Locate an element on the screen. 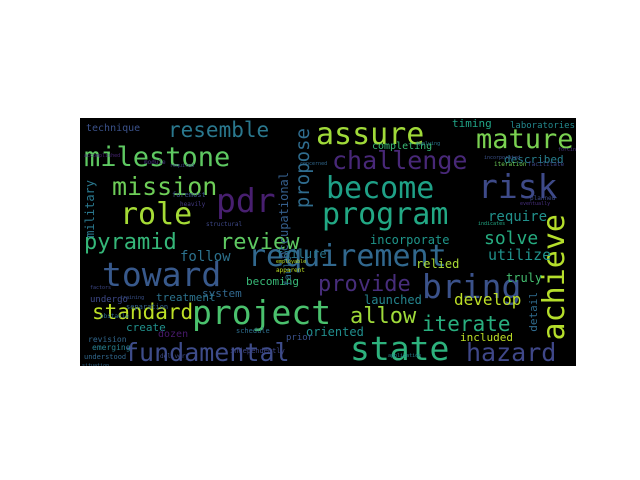 This screenshot has height=480, width=640. word-dozen: dozen is located at coordinates (173, 334).